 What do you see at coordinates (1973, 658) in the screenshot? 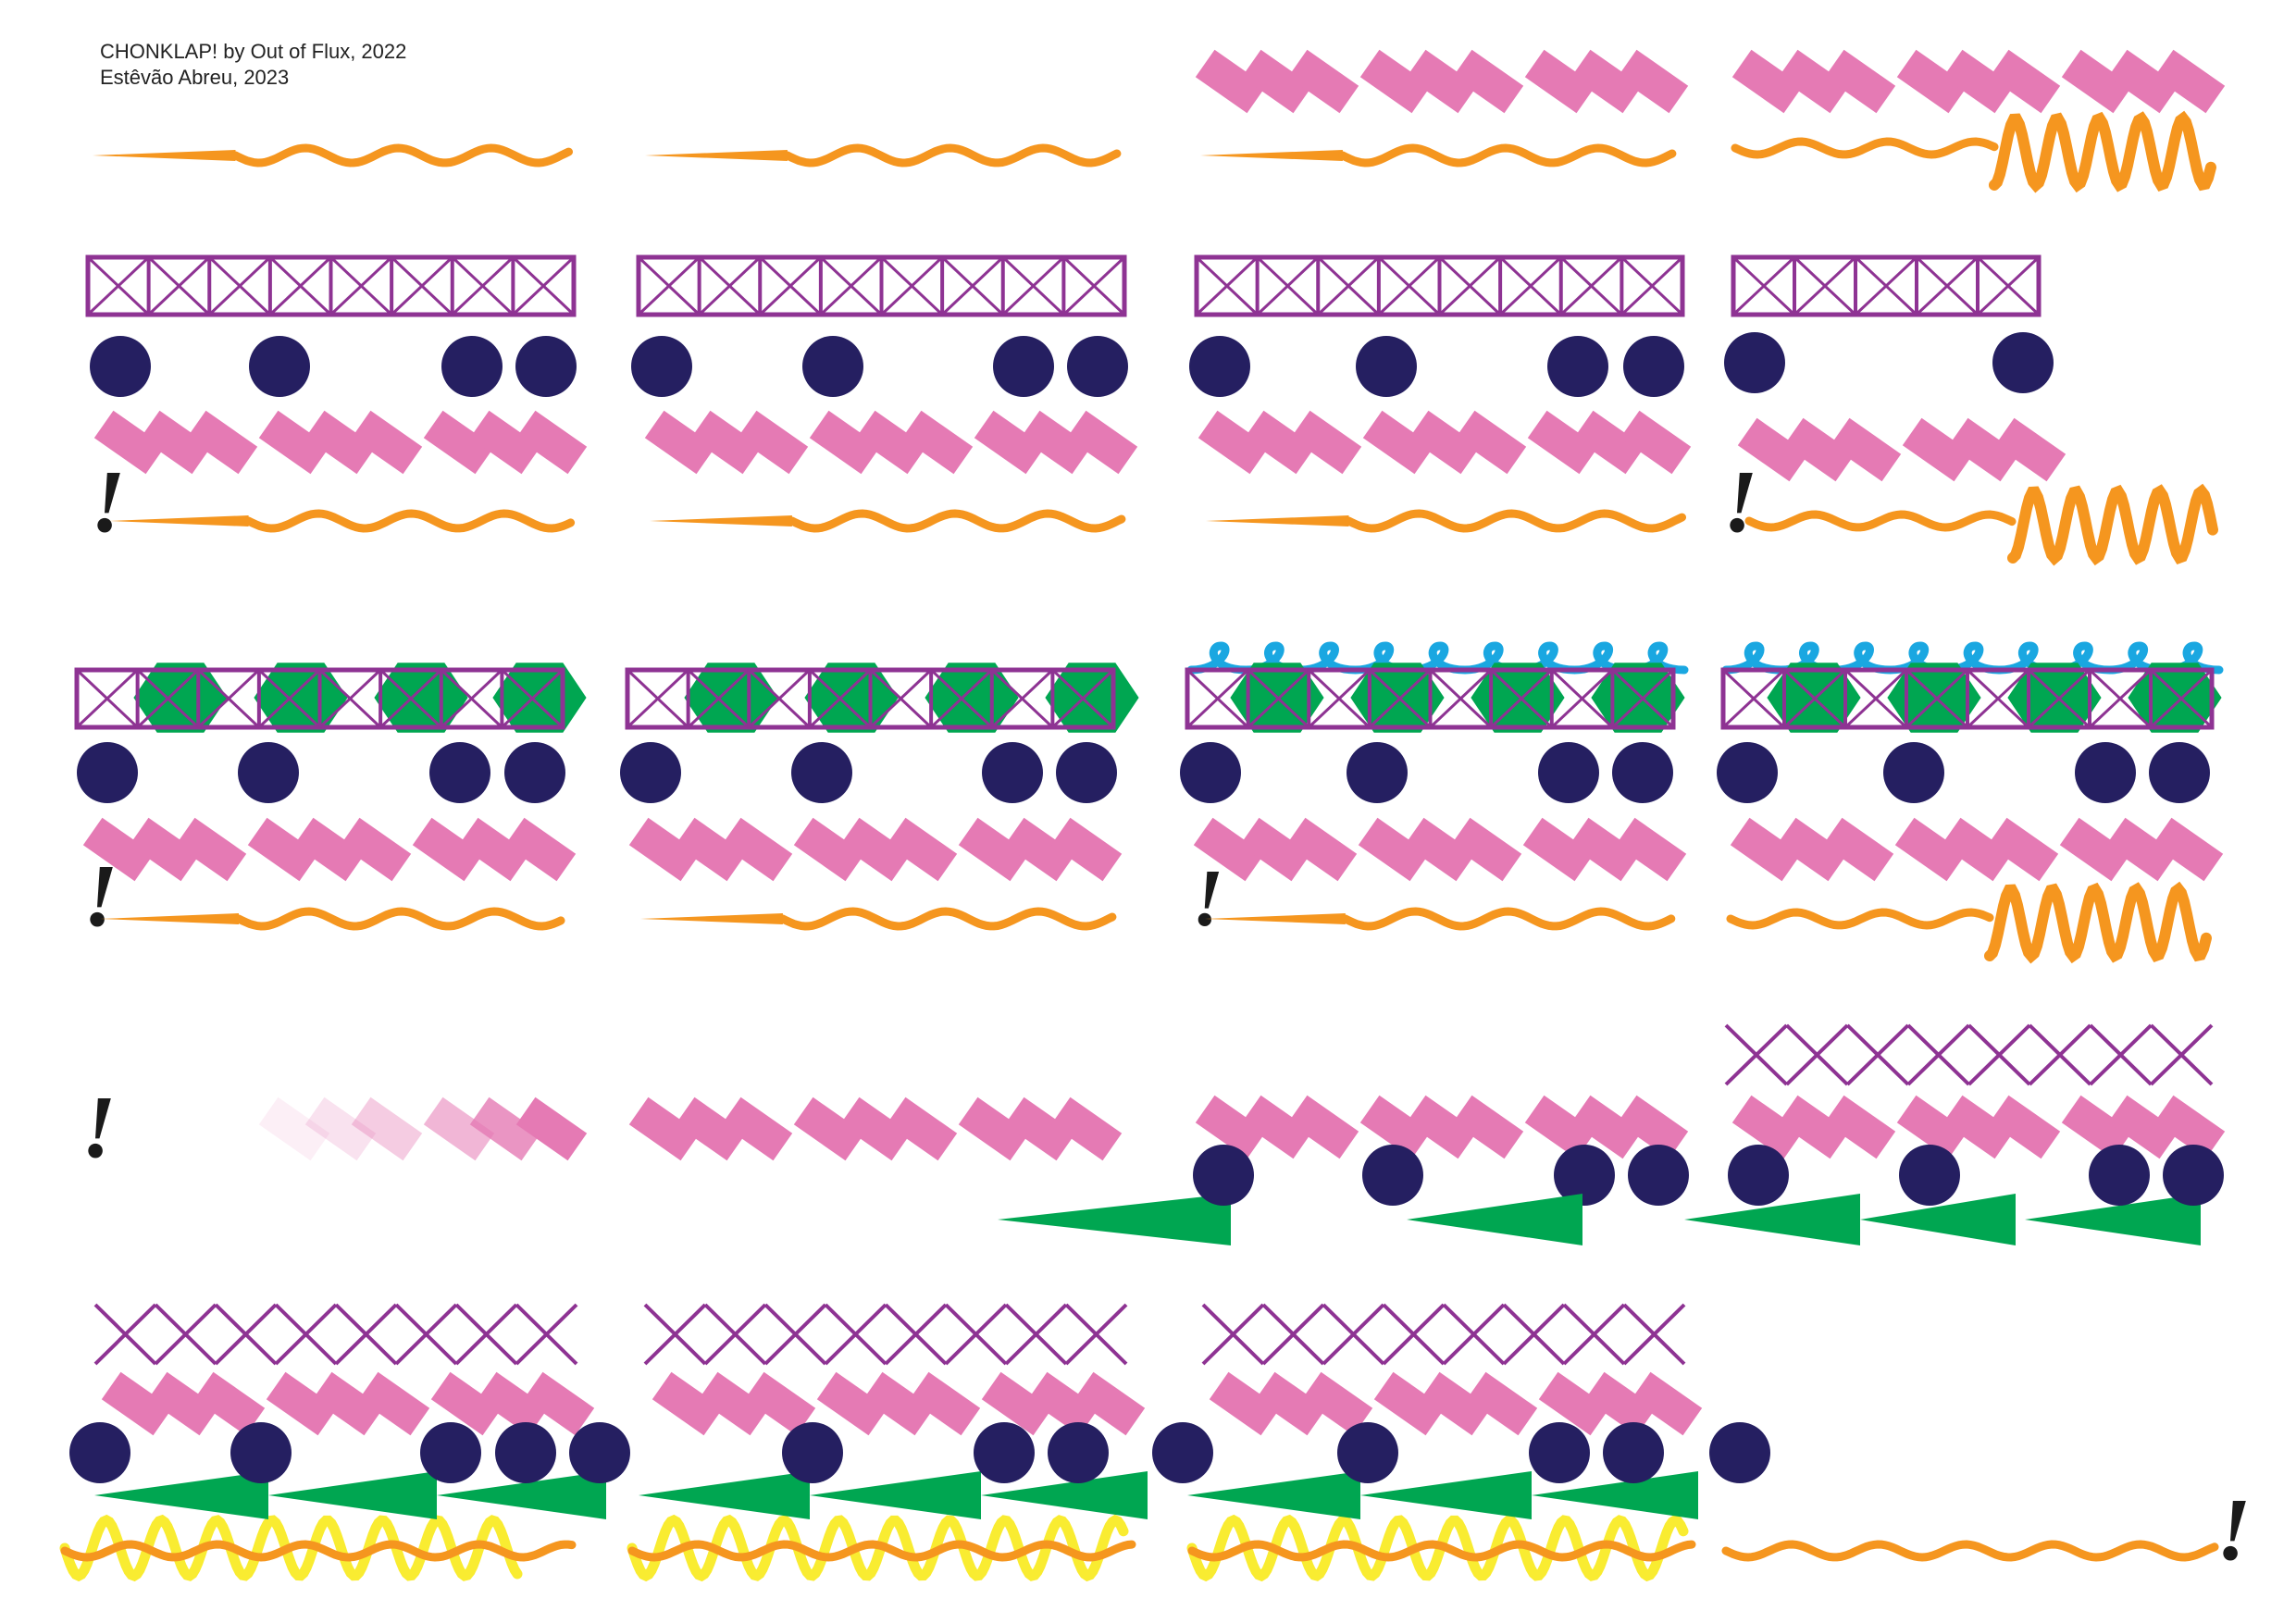
I see `blue-loop-icon` at bounding box center [1973, 658].